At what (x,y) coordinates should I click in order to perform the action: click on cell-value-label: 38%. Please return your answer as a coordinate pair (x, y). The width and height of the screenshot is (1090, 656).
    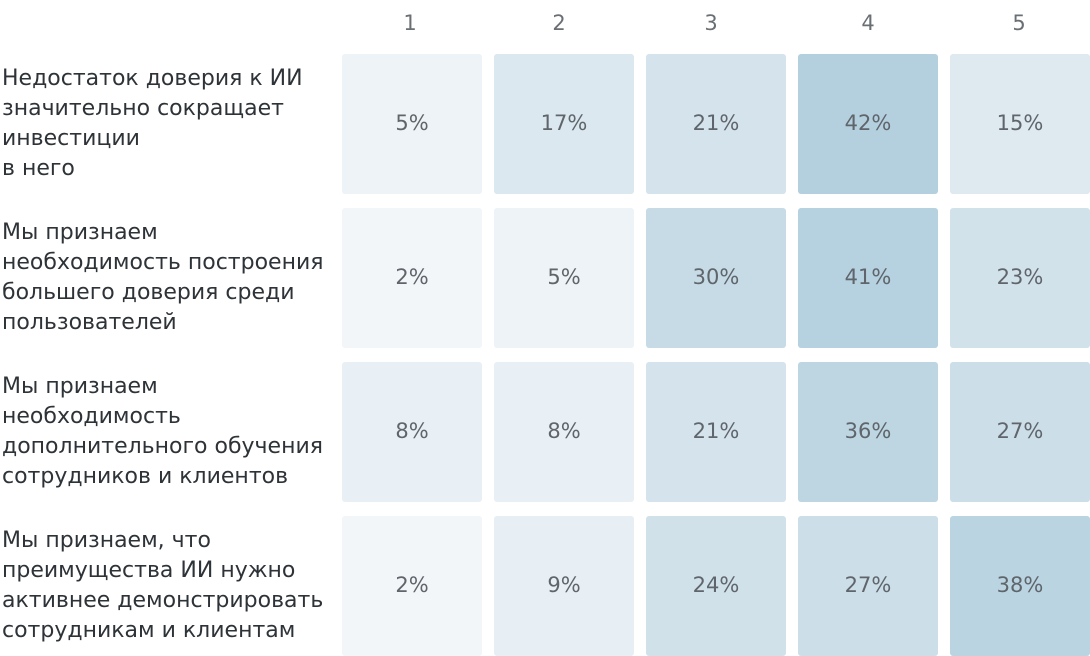
    Looking at the image, I should click on (1020, 585).